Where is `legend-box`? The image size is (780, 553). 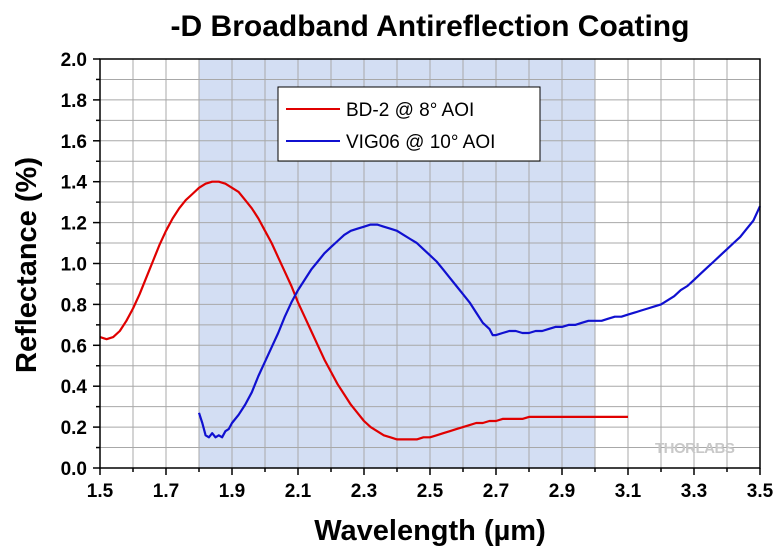 legend-box is located at coordinates (409, 124).